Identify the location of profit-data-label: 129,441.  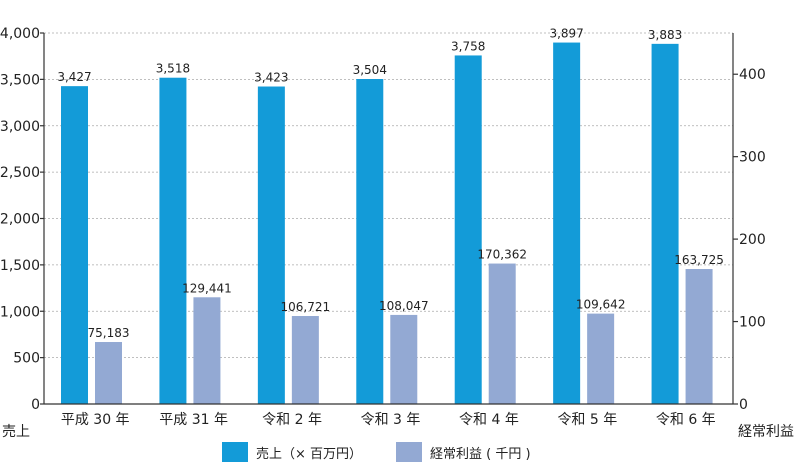
(207, 288).